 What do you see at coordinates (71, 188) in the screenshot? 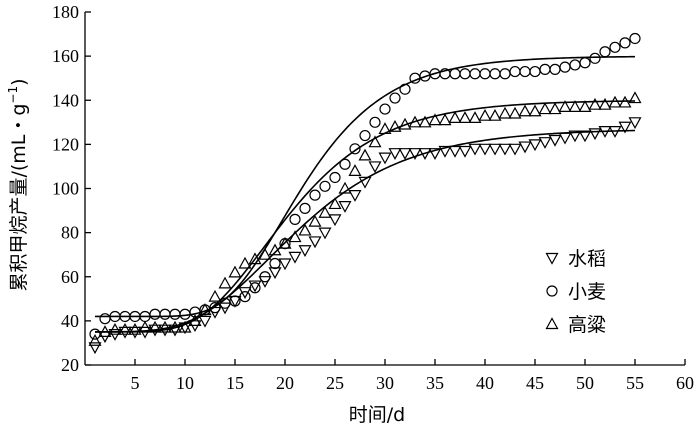
I see `y-ticks: 20 40 60 80 100 120 140 160 180` at bounding box center [71, 188].